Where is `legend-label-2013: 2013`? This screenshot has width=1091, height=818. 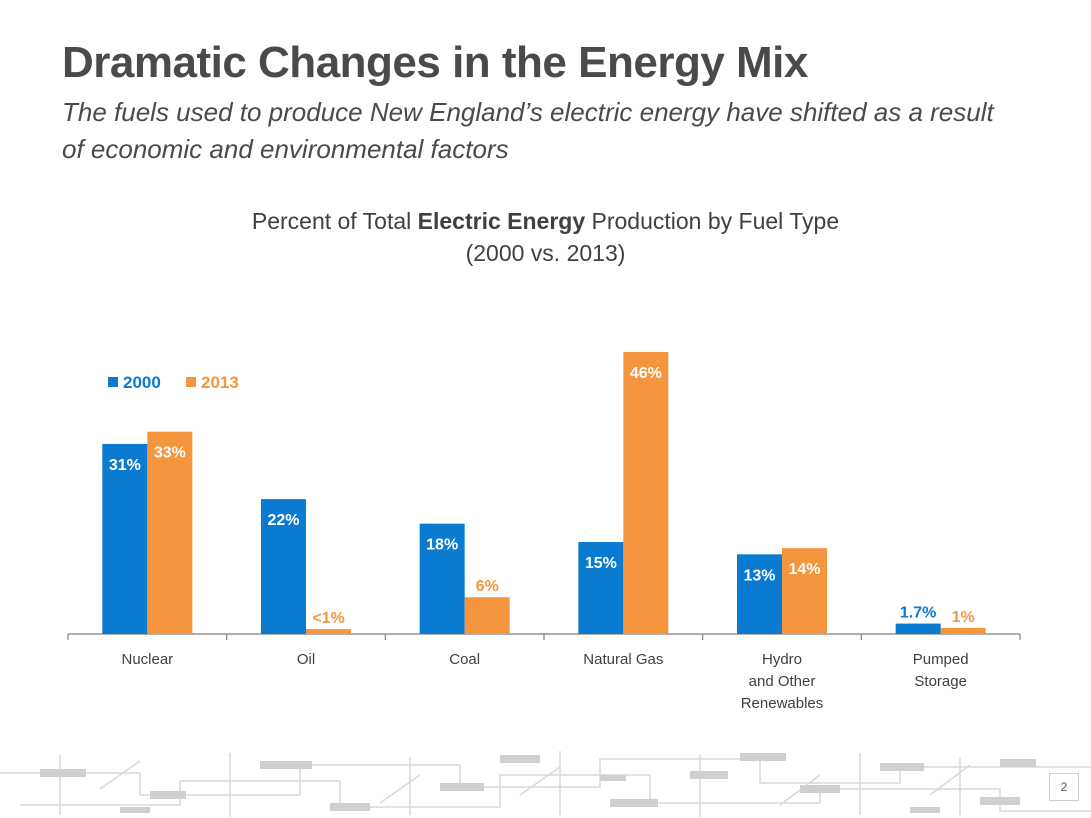 legend-label-2013: 2013 is located at coordinates (220, 382).